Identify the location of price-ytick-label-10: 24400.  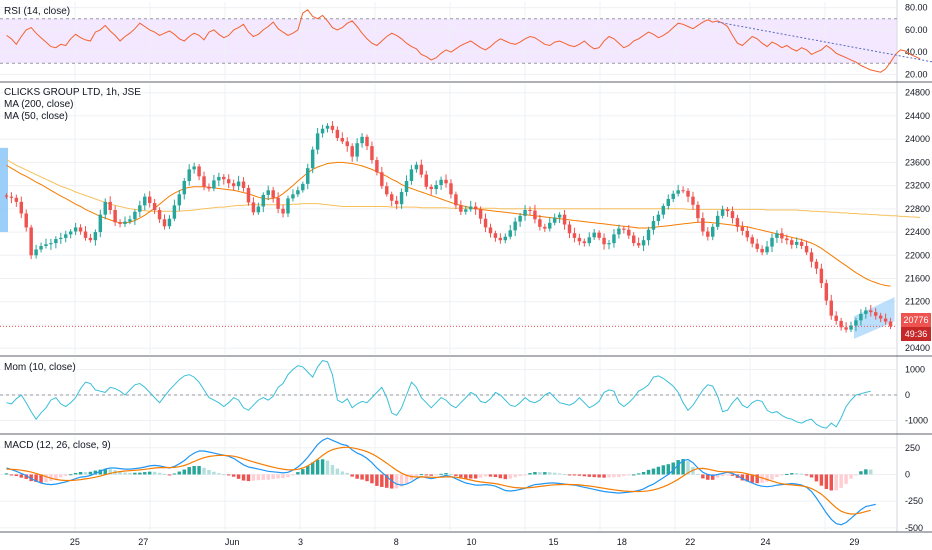
(917, 116).